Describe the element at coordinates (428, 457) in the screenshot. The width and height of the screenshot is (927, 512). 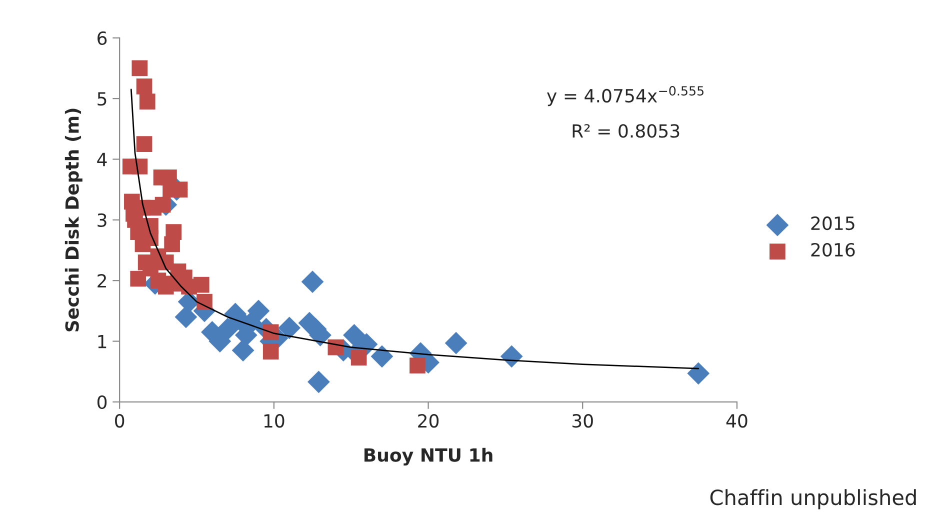
I see `x-axis-title: Buoy NTU 1h` at that location.